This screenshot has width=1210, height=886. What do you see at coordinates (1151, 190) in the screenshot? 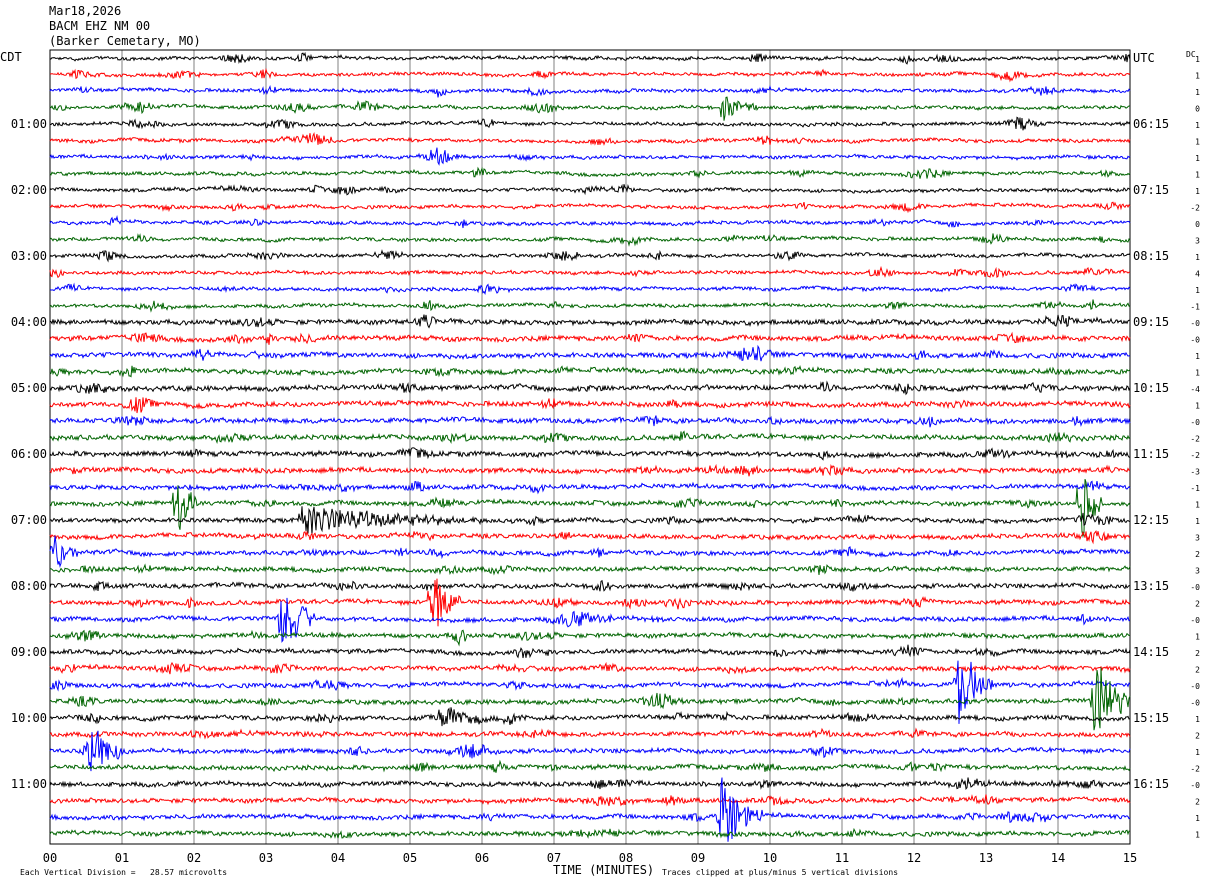
I see `right-time-label: 07:15` at bounding box center [1151, 190].